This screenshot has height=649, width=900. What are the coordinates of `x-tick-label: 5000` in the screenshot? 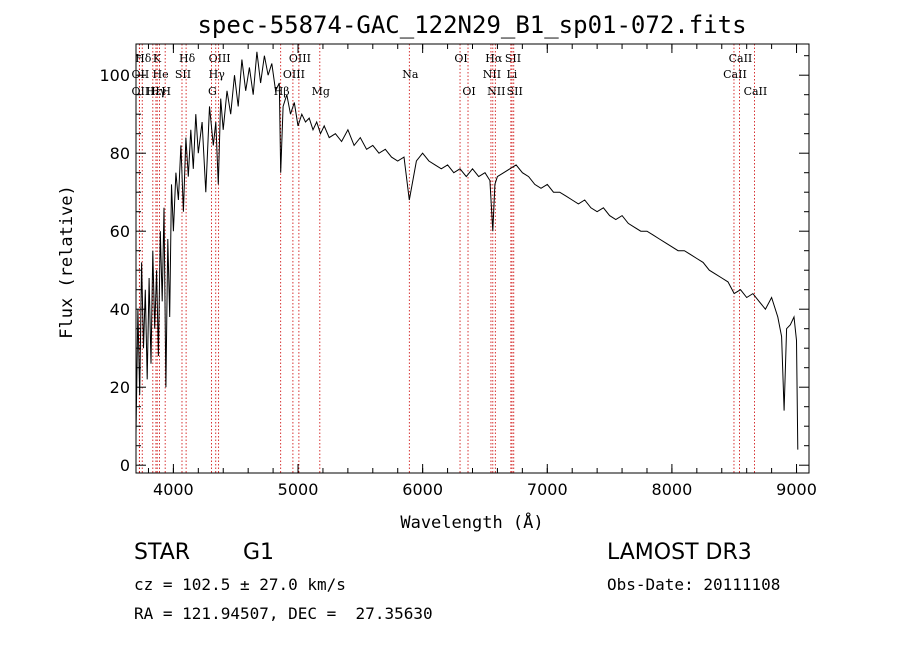 It's located at (298, 489).